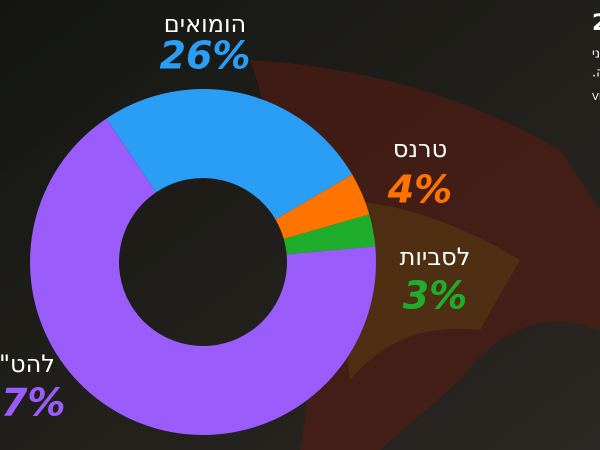 The image size is (600, 450). I want to click on category-label: טרנס, so click(420, 149).